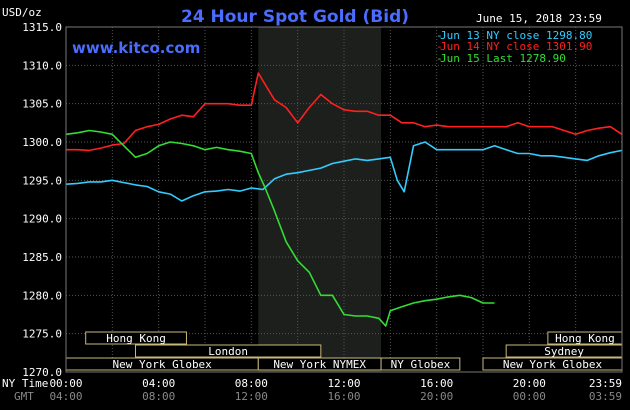 This screenshot has width=630, height=410. I want to click on x-tick-label-gmt: 03:59, so click(605, 396).